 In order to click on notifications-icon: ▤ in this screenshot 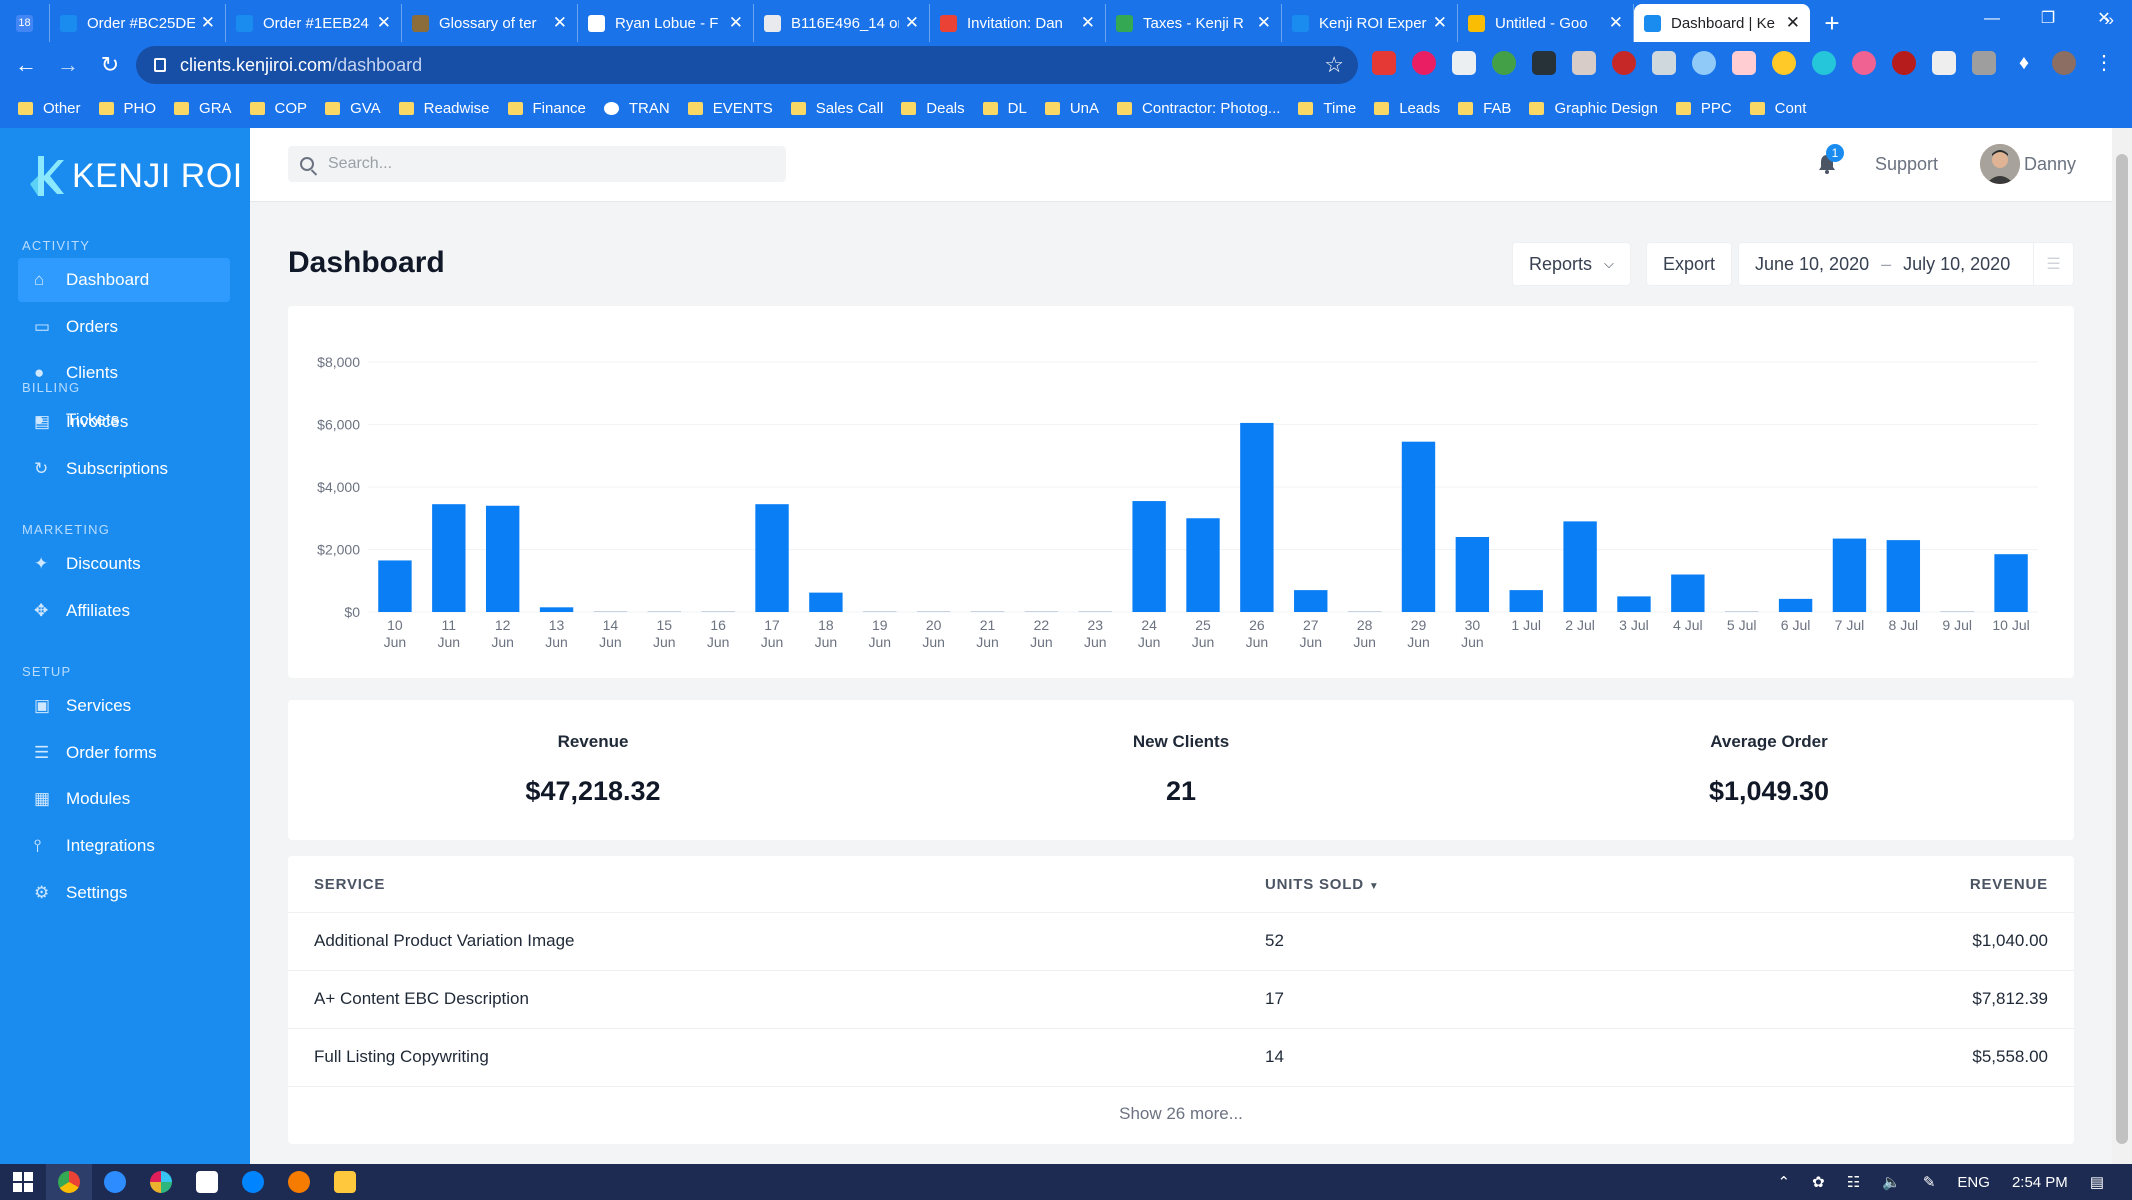, I will do `click(2096, 1182)`.